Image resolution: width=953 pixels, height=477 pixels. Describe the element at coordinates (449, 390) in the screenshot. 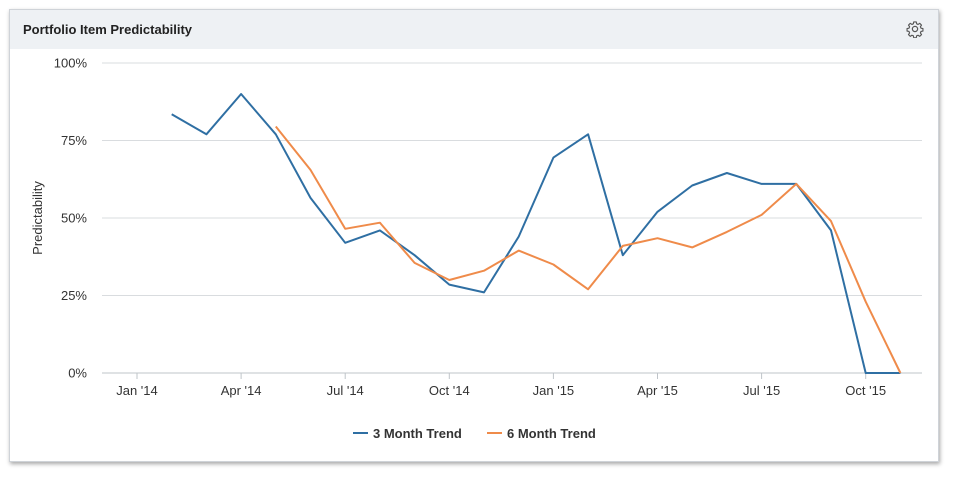

I see `x-tick-label: Oct '14` at that location.